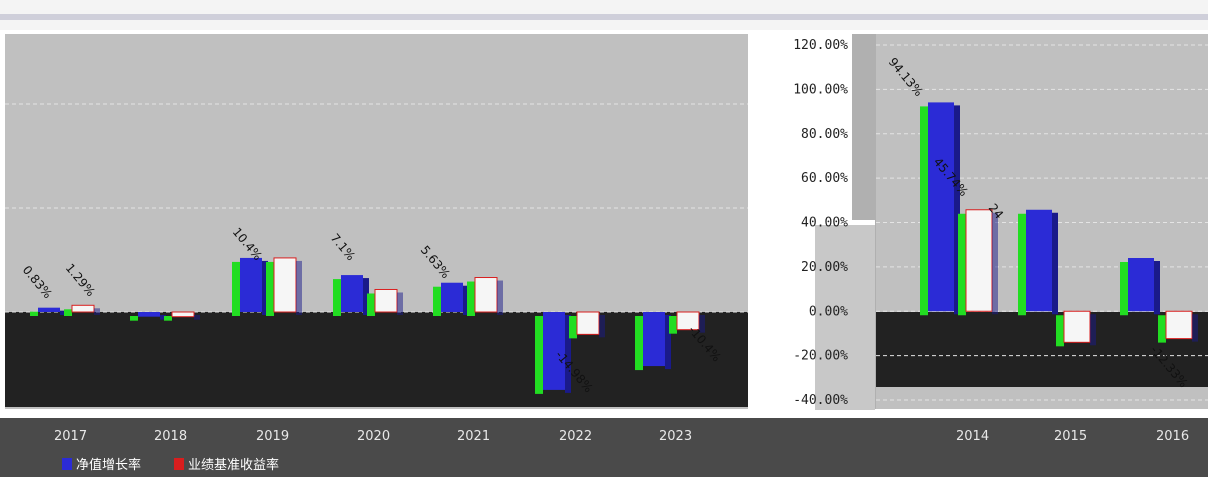 This screenshot has height=477, width=1208. What do you see at coordinates (108, 465) in the screenshot?
I see `legend-label-nav: 净值增长率` at bounding box center [108, 465].